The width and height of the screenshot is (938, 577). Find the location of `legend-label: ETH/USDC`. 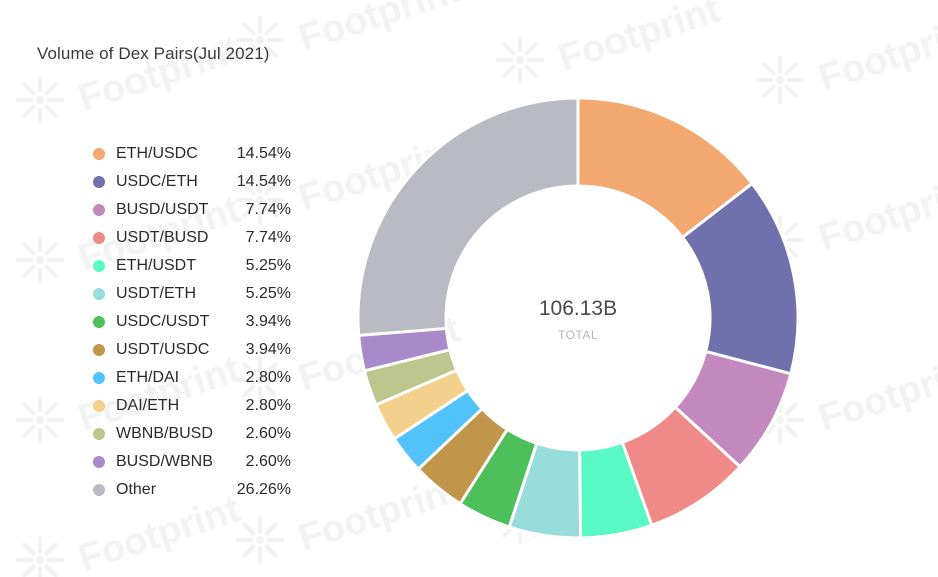

legend-label: ETH/USDC is located at coordinates (157, 153).